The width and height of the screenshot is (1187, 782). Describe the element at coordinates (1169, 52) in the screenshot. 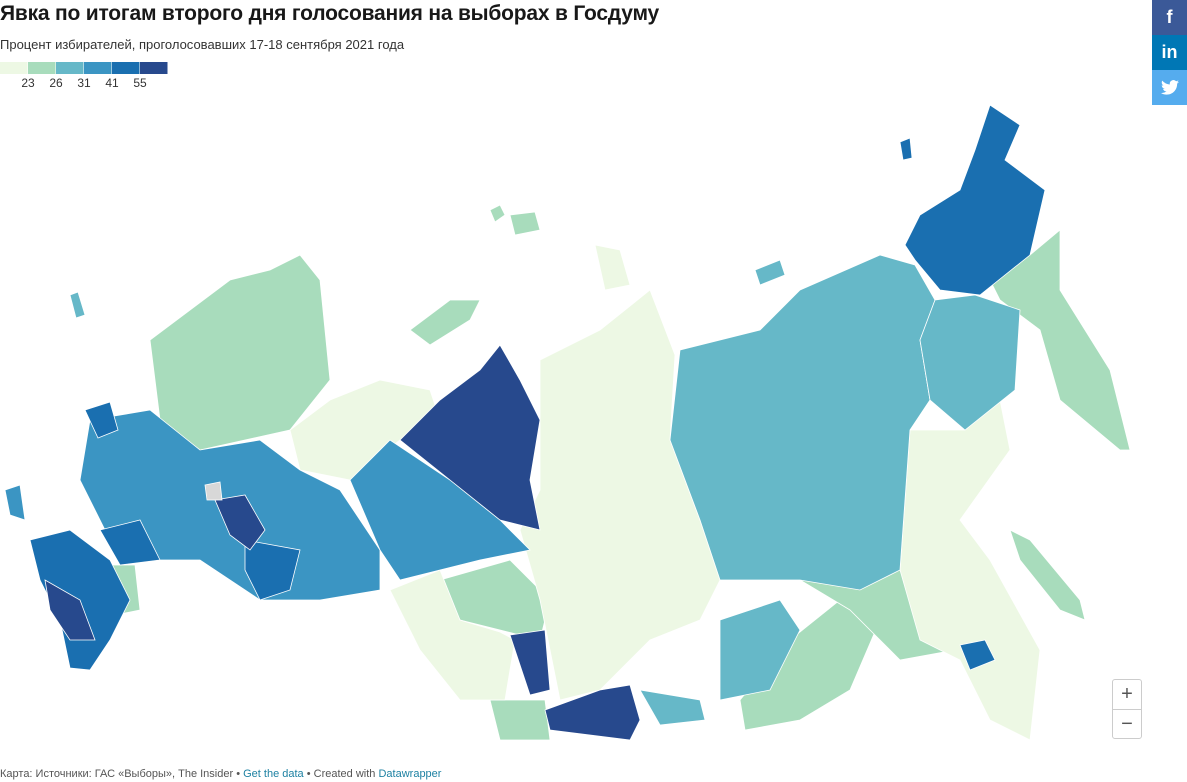

I see `linkedin-button: in` at that location.